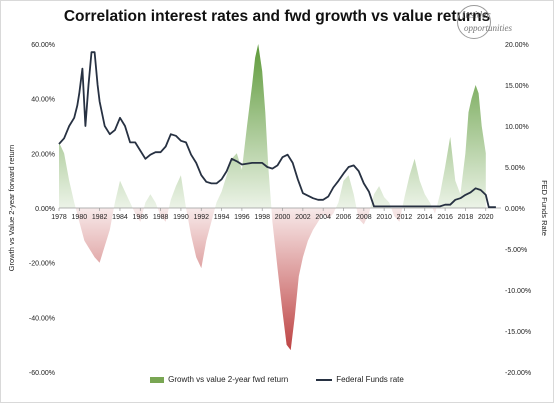 The height and width of the screenshot is (403, 554). What do you see at coordinates (201, 217) in the screenshot?
I see `x-tick-label: 1992` at bounding box center [201, 217].